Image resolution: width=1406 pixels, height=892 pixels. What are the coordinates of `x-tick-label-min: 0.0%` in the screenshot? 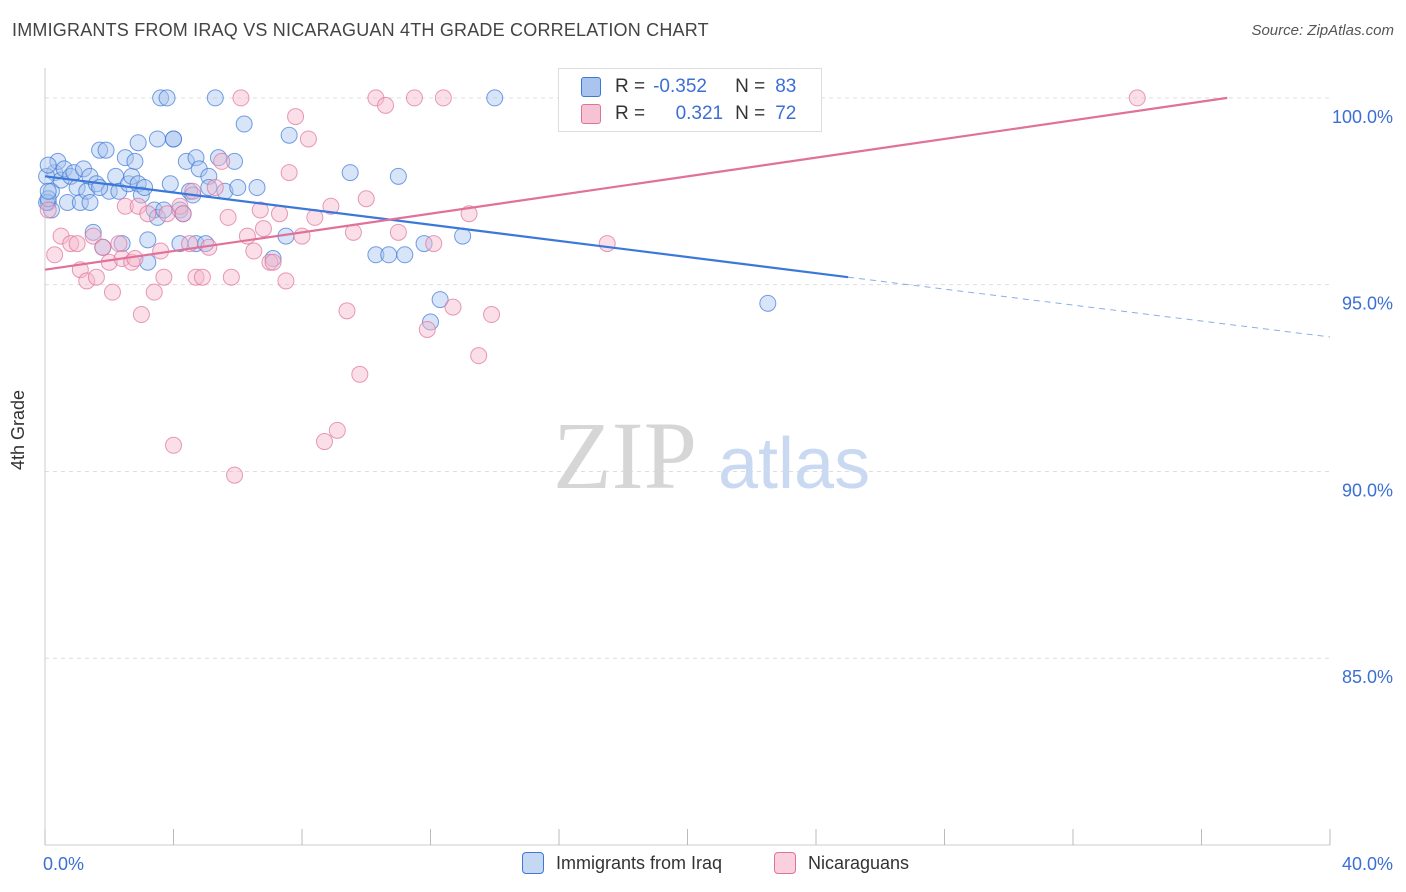 It's located at (63, 864).